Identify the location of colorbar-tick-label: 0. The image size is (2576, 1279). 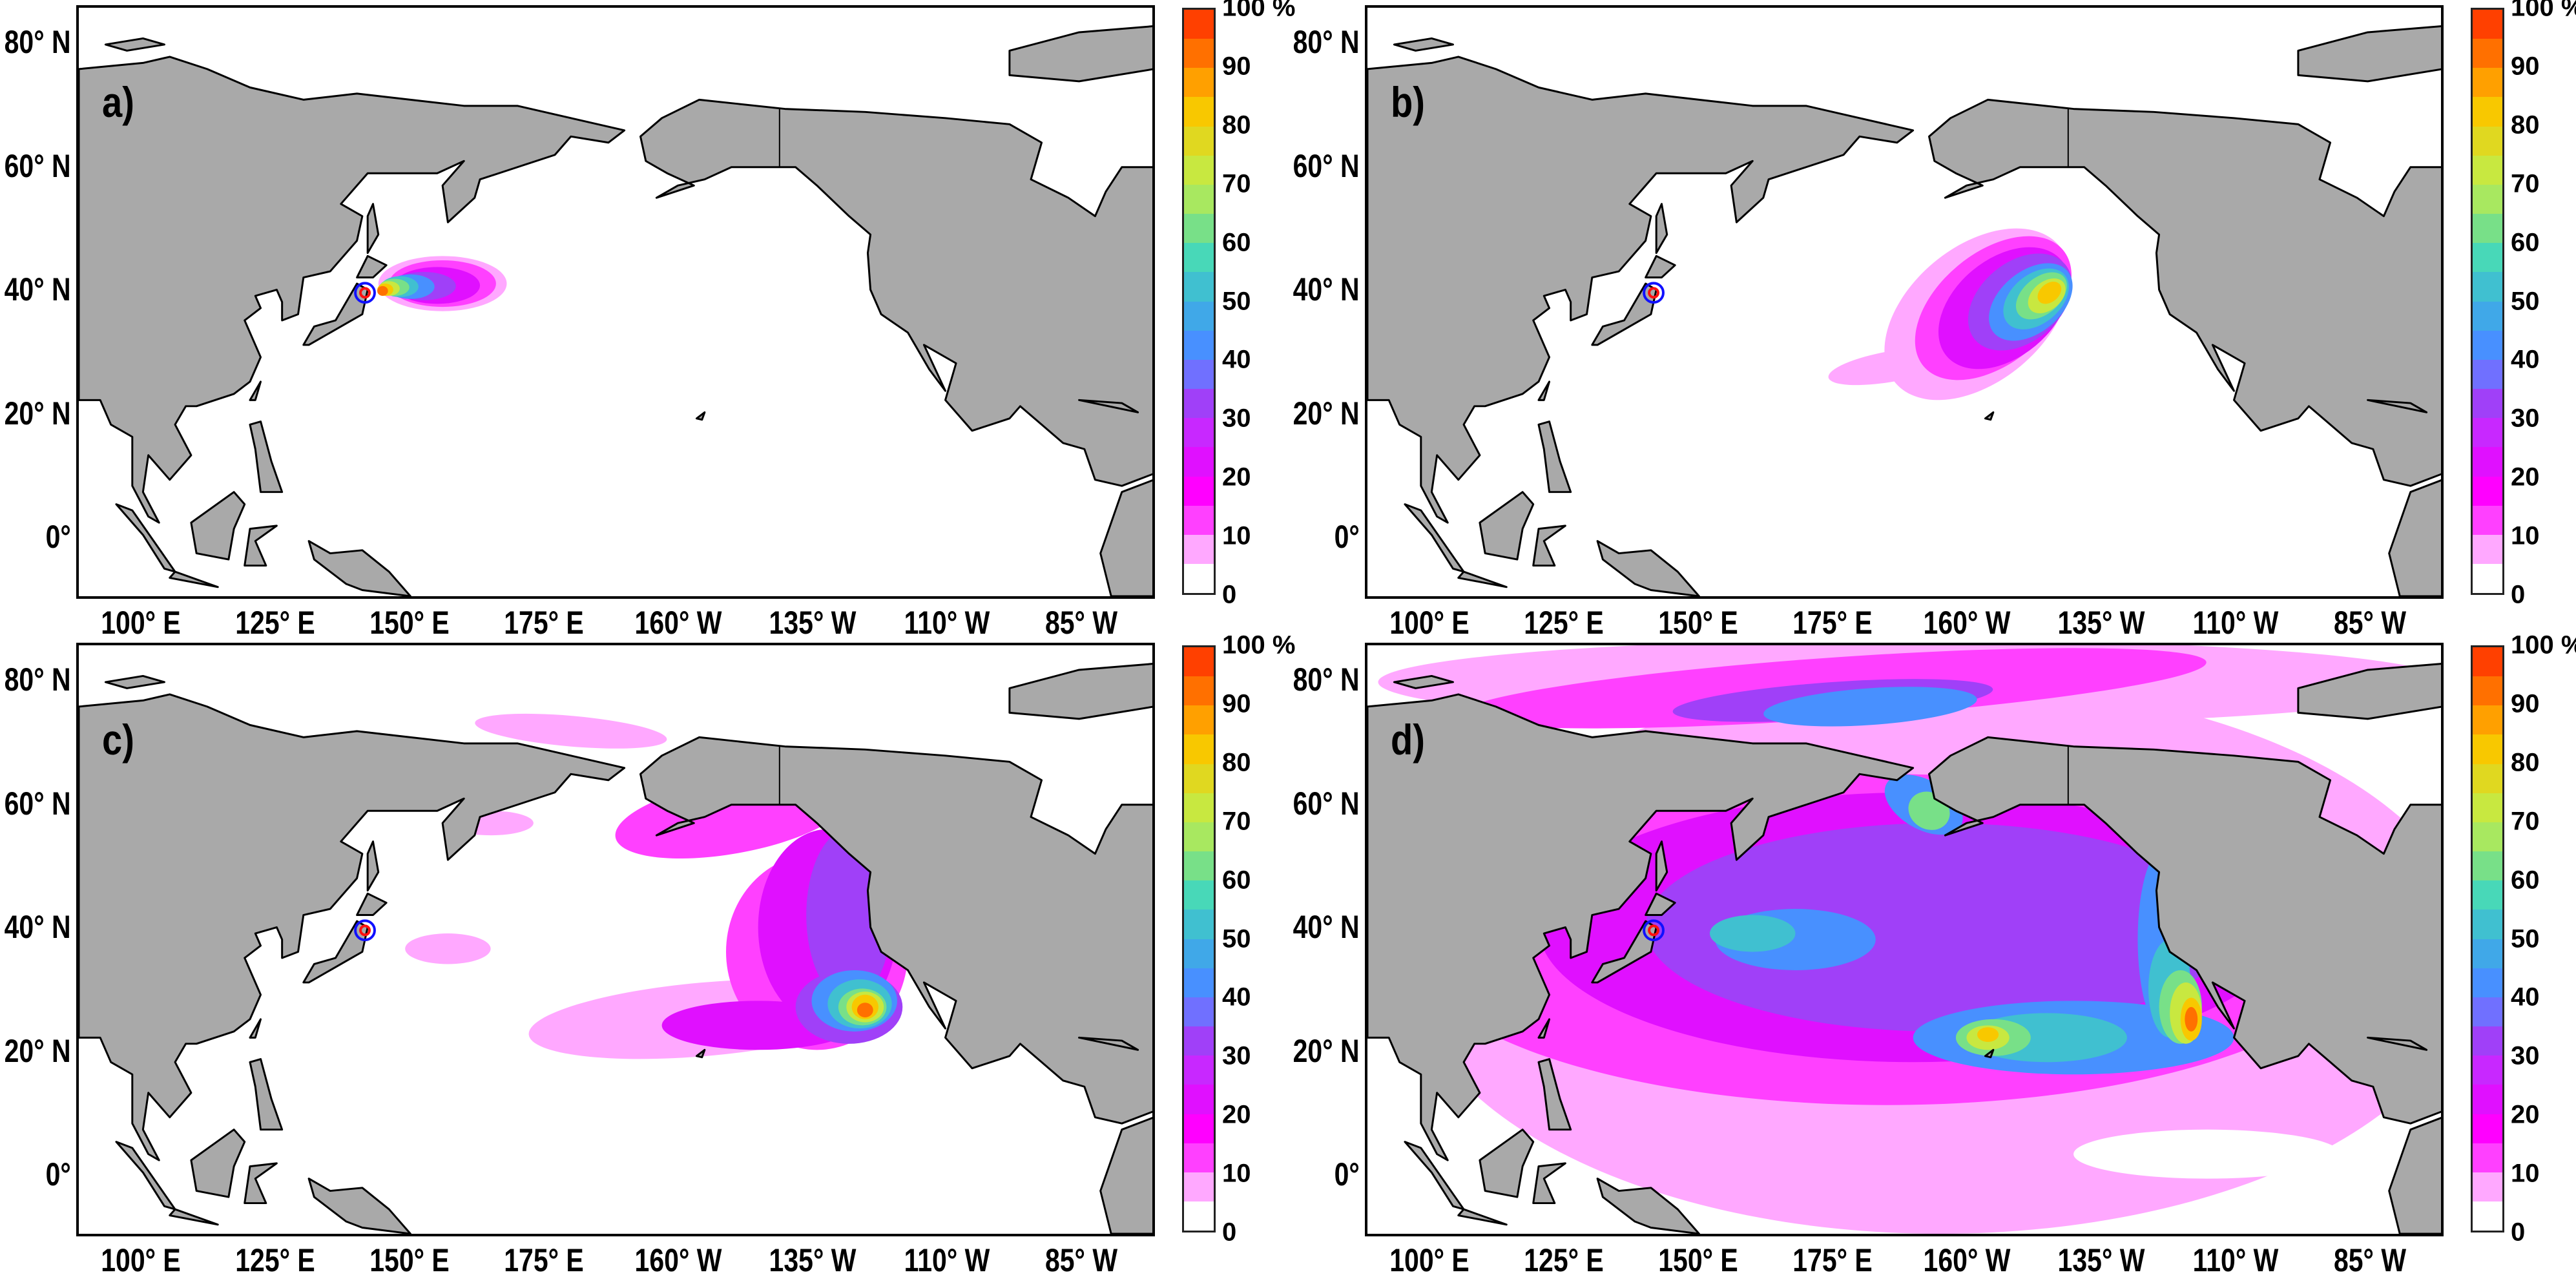
(2518, 1232).